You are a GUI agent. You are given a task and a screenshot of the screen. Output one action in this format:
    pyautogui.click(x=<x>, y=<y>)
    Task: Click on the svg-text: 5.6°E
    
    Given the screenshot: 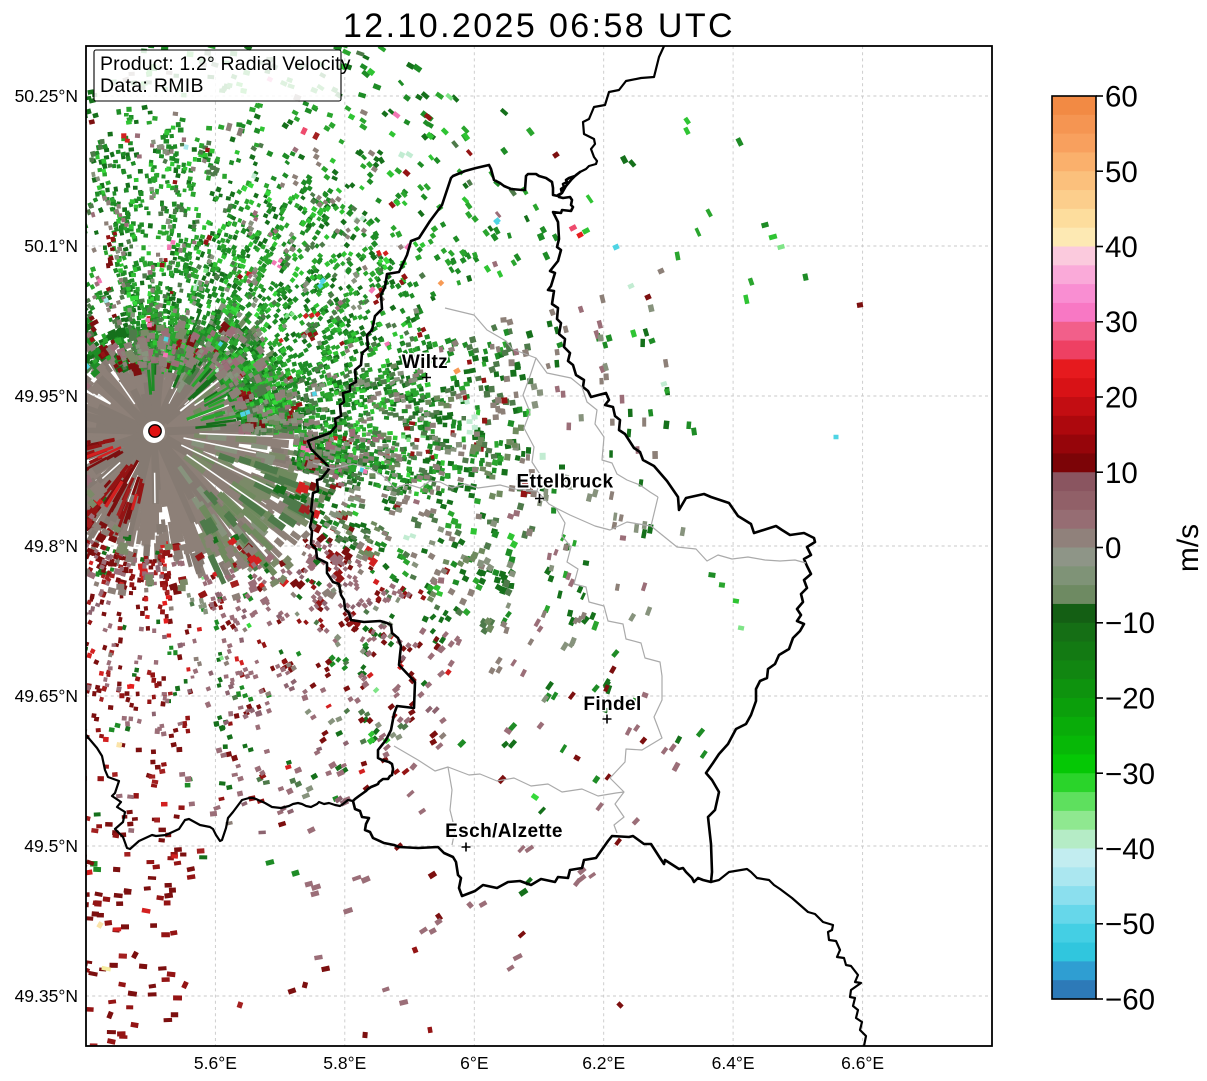 What is the action you would take?
    pyautogui.click(x=215, y=1063)
    